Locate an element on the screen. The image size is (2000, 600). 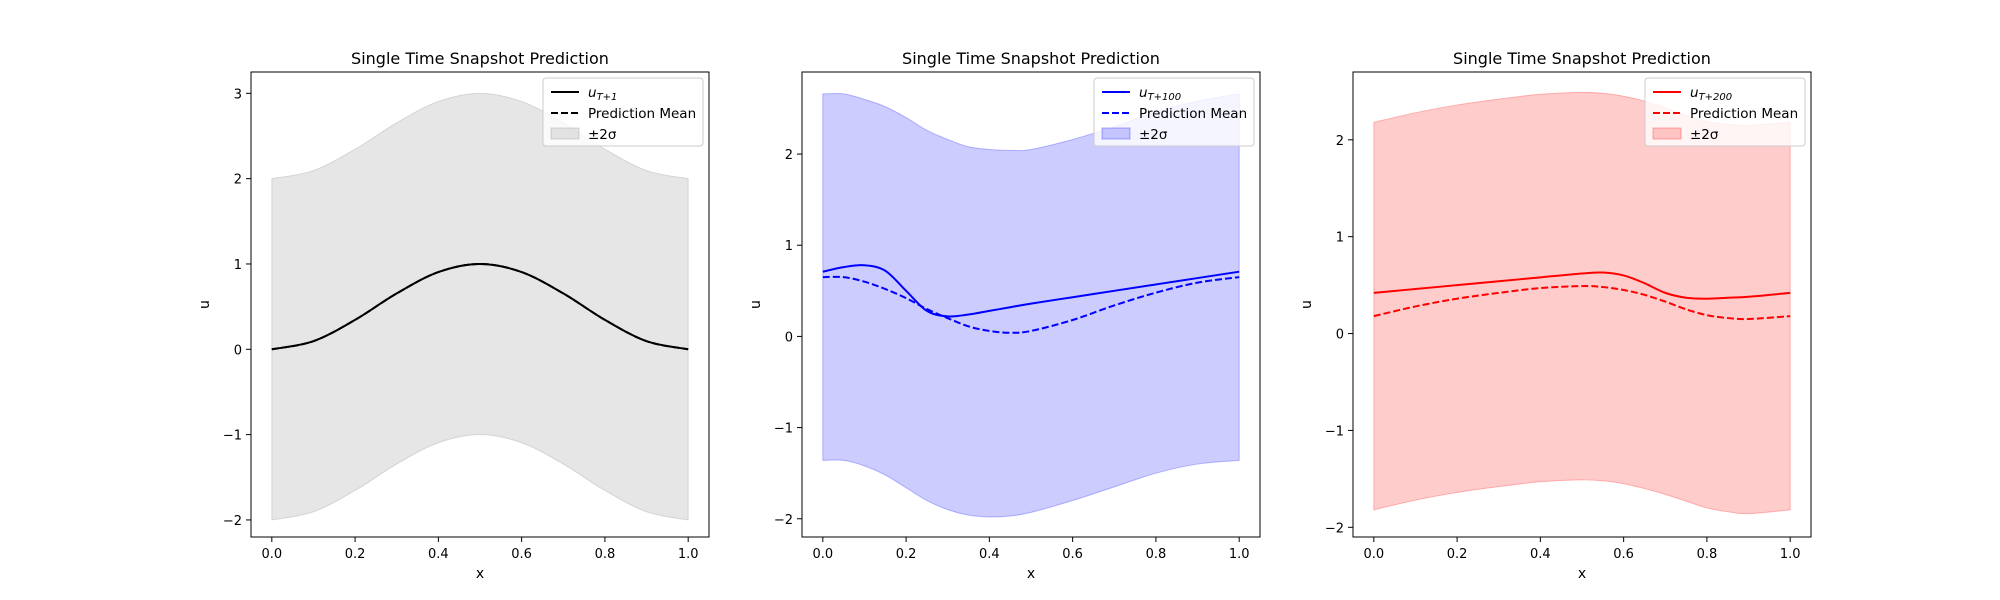
legend-label-true-solution: uT+1 is located at coordinates (602, 94).